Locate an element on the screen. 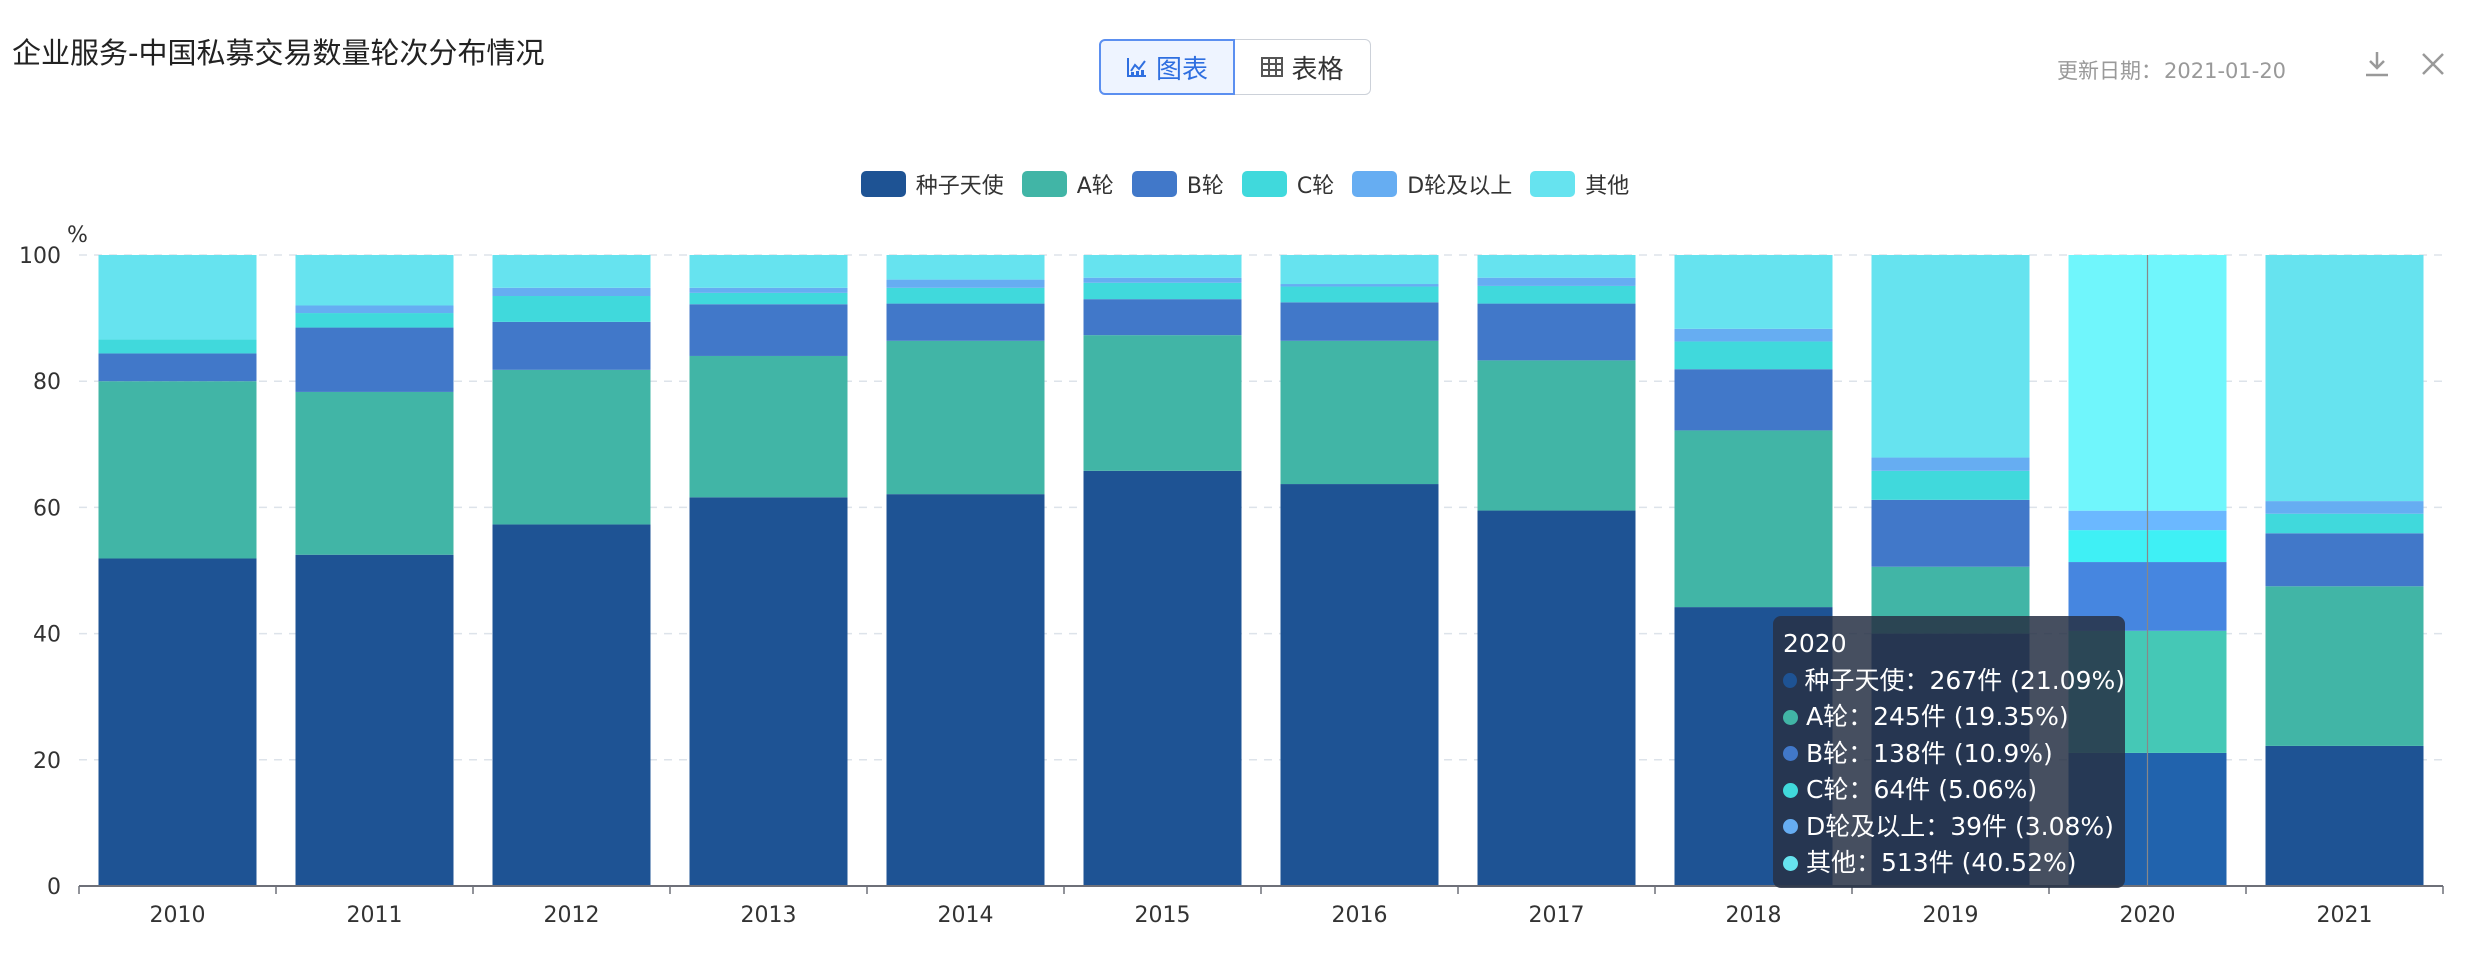 The height and width of the screenshot is (956, 2480). legend-item: C轮 is located at coordinates (1287, 184).